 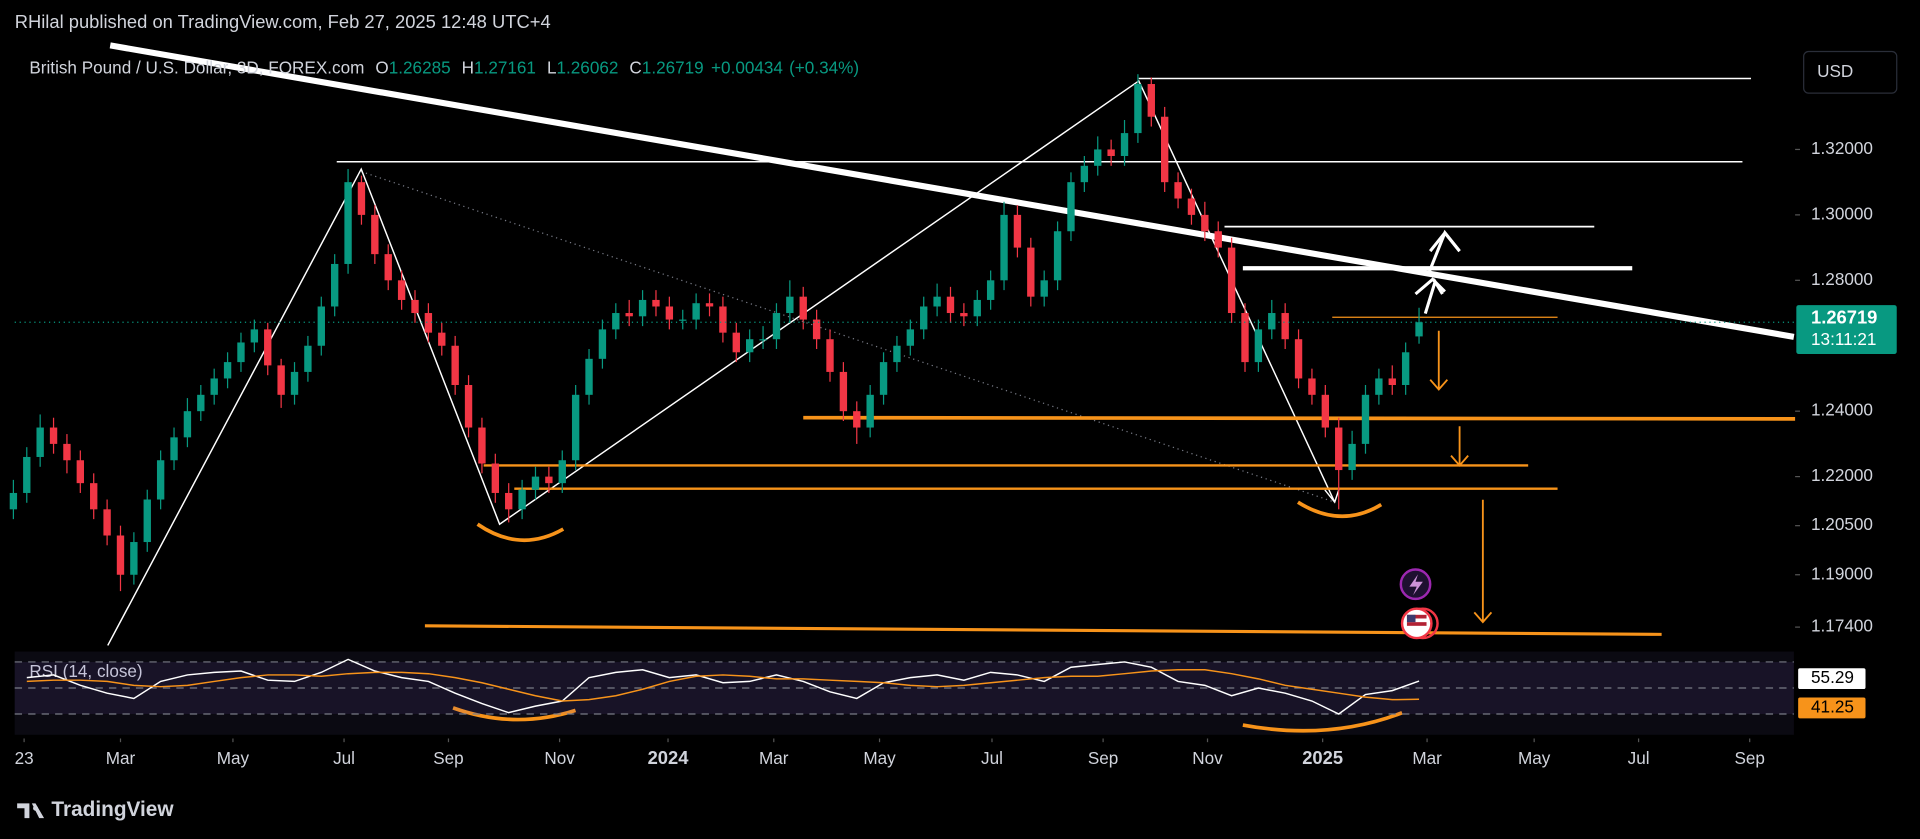 What do you see at coordinates (505, 67) in the screenshot?
I see `legend-item: 1.27161` at bounding box center [505, 67].